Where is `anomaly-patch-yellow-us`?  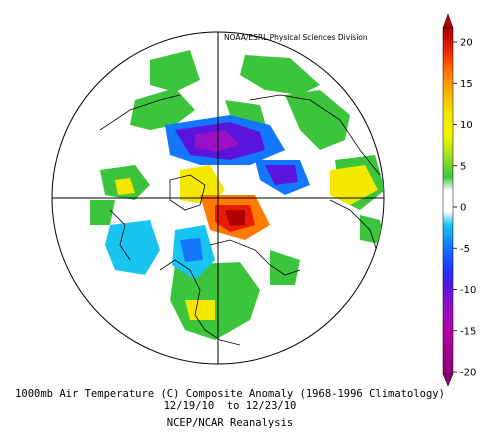
anomaly-patch-yellow-us is located at coordinates (200, 310).